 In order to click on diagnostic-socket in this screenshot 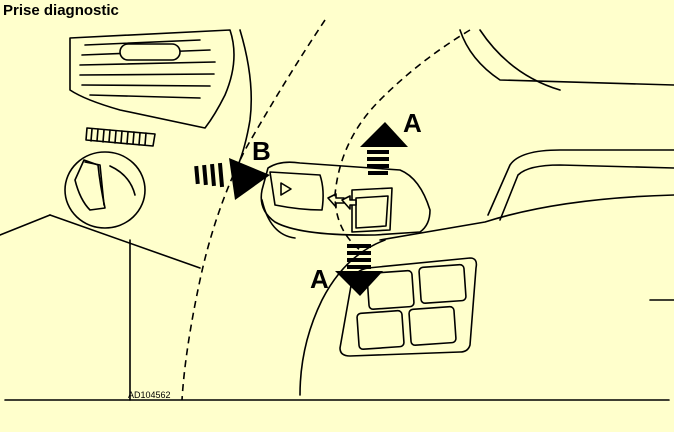, I will do `click(360, 210)`.